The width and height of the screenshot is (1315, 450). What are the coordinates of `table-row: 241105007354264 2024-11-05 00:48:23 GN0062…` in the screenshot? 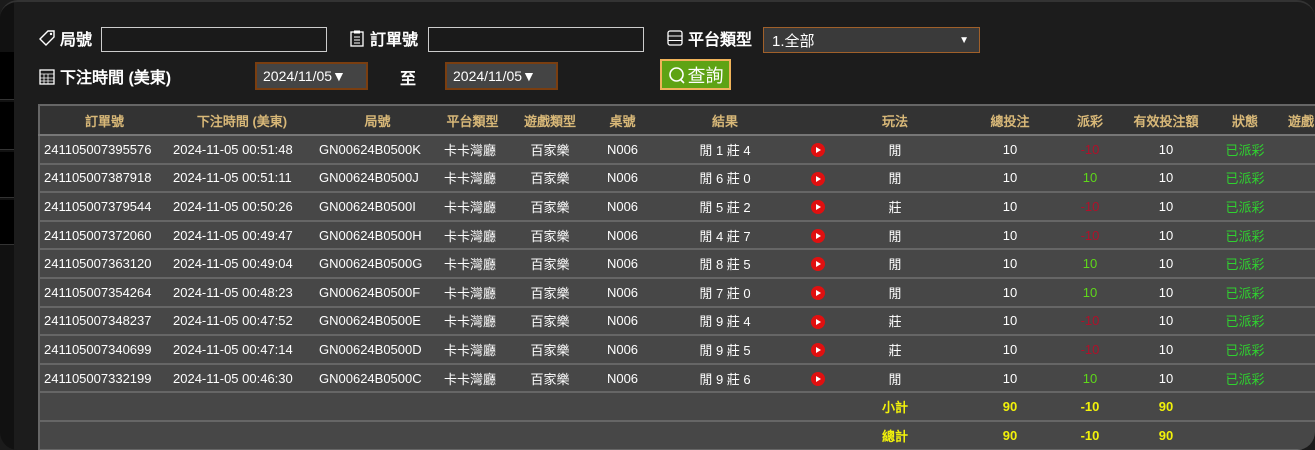 It's located at (677, 292).